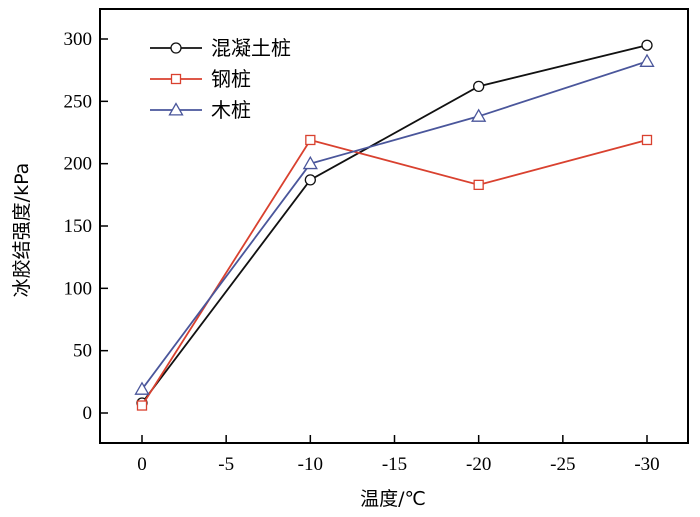 Image resolution: width=700 pixels, height=517 pixels. What do you see at coordinates (88, 413) in the screenshot?
I see `y-tick-label: 0` at bounding box center [88, 413].